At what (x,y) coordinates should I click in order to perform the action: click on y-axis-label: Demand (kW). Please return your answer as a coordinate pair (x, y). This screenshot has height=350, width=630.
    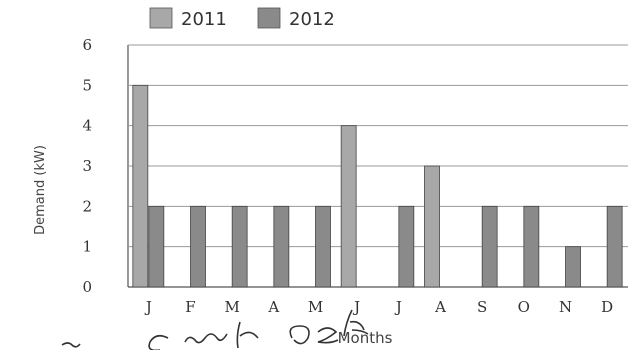
    Looking at the image, I should click on (40, 190).